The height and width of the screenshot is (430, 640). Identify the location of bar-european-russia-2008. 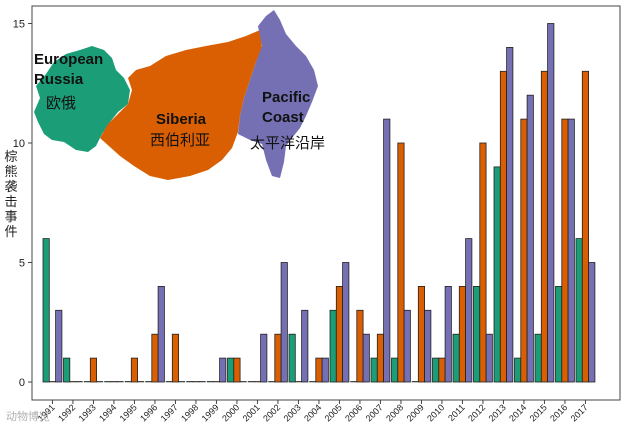
(395, 370).